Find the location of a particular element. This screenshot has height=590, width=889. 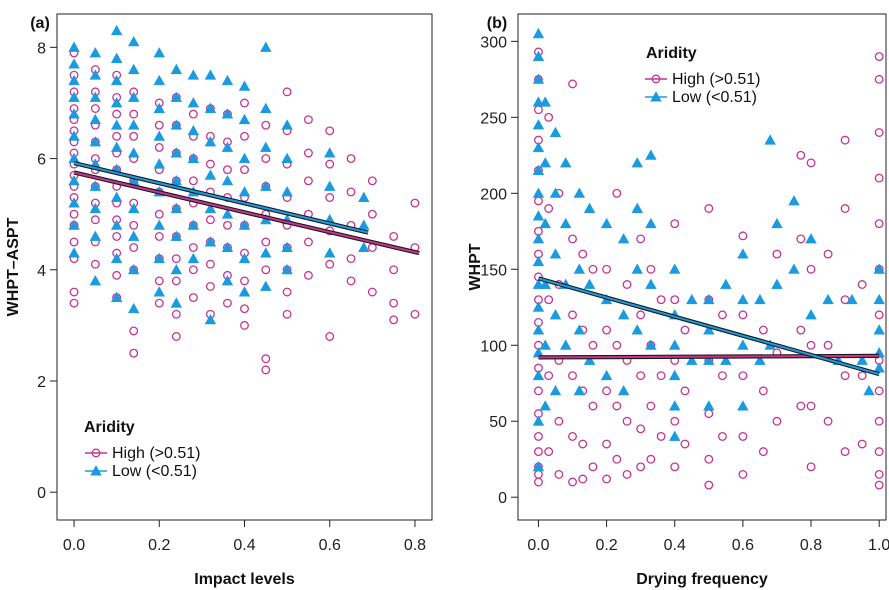

y-tick-label: 2 is located at coordinates (41, 382).